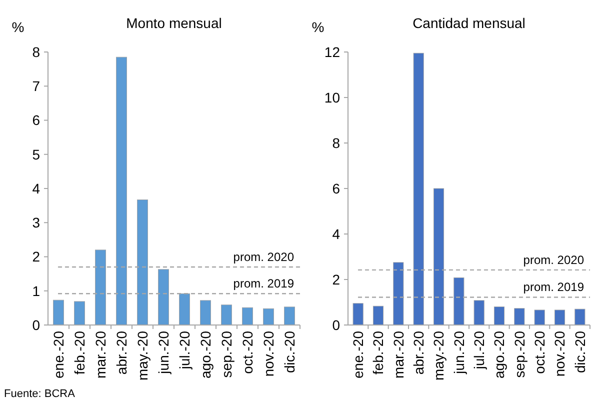  I want to click on chart-title: Cantidad mensual, so click(469, 23).